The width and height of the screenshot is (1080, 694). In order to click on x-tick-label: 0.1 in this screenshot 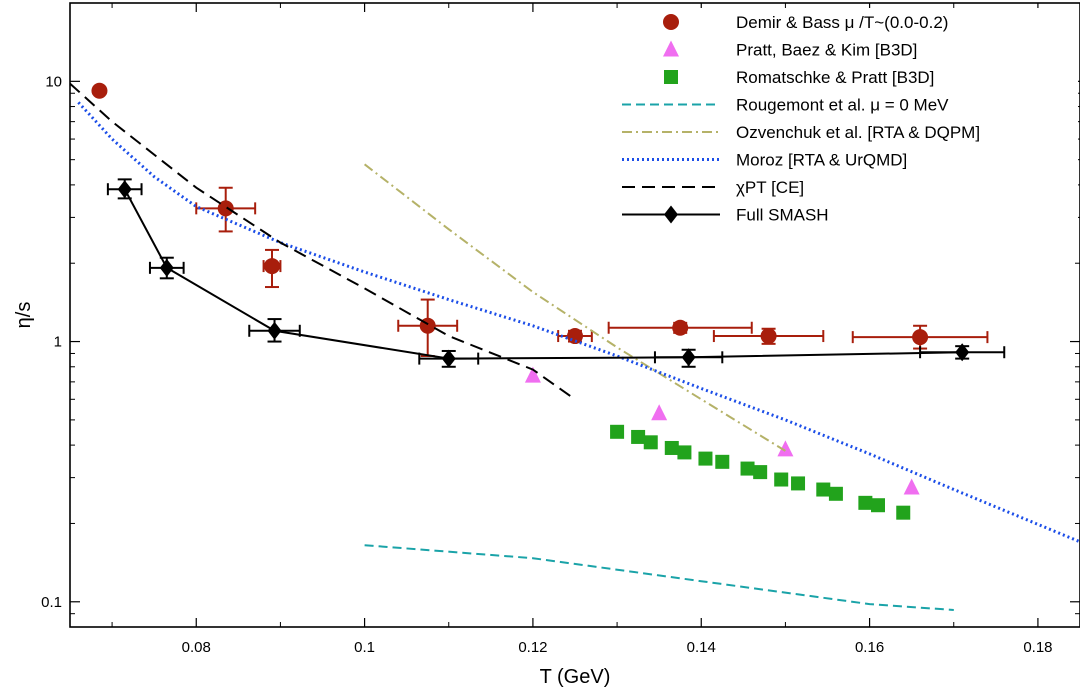, I will do `click(364, 647)`.